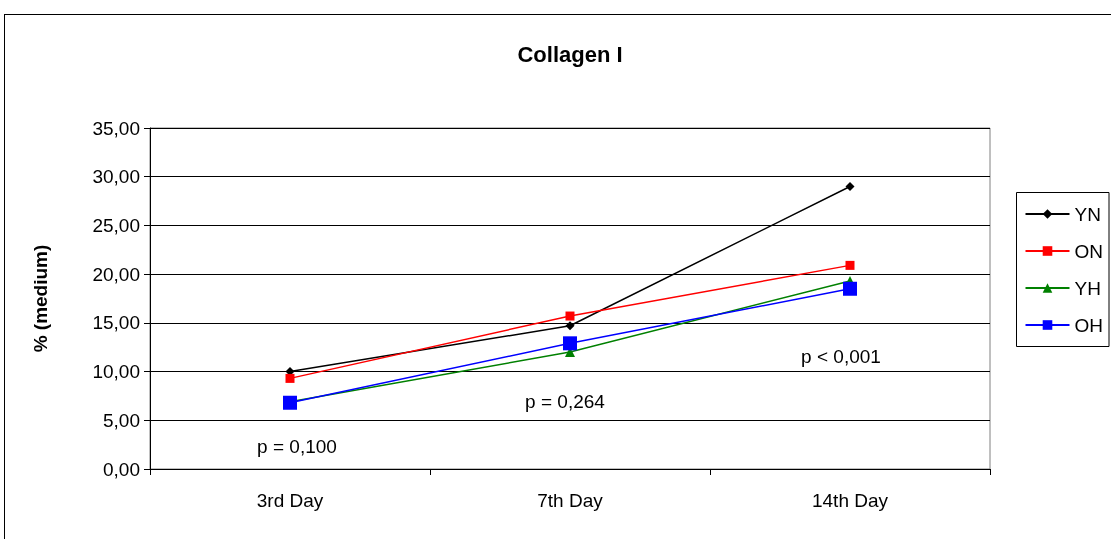  Describe the element at coordinates (297, 446) in the screenshot. I see `annotation: p = 0,100` at that location.